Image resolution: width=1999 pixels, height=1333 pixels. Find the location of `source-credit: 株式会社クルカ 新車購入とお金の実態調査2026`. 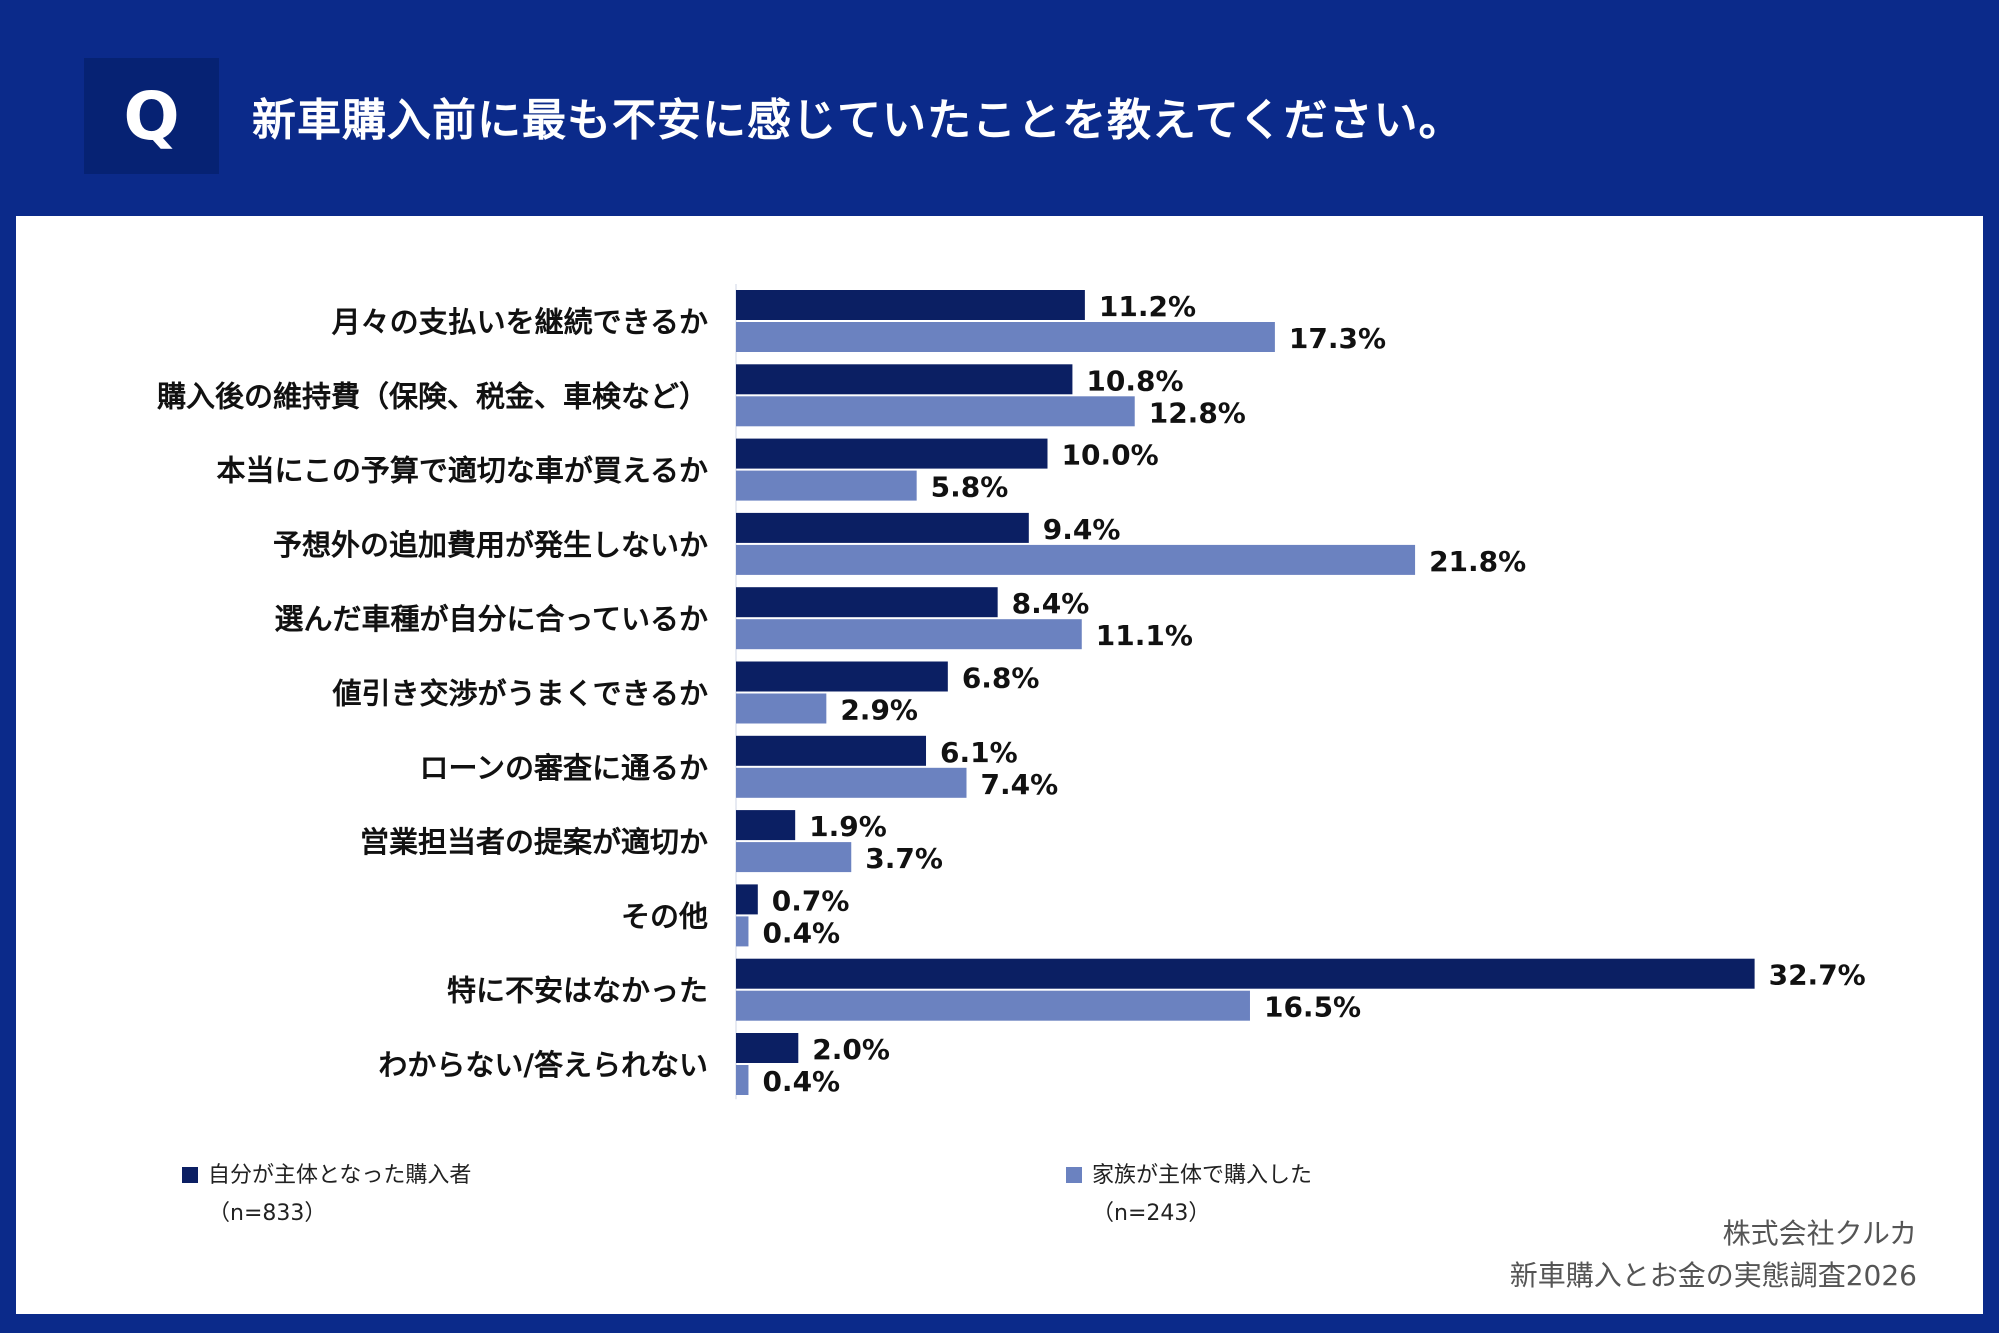

source-credit: 株式会社クルカ 新車購入とお金の実態調査2026 is located at coordinates (1713, 1255).